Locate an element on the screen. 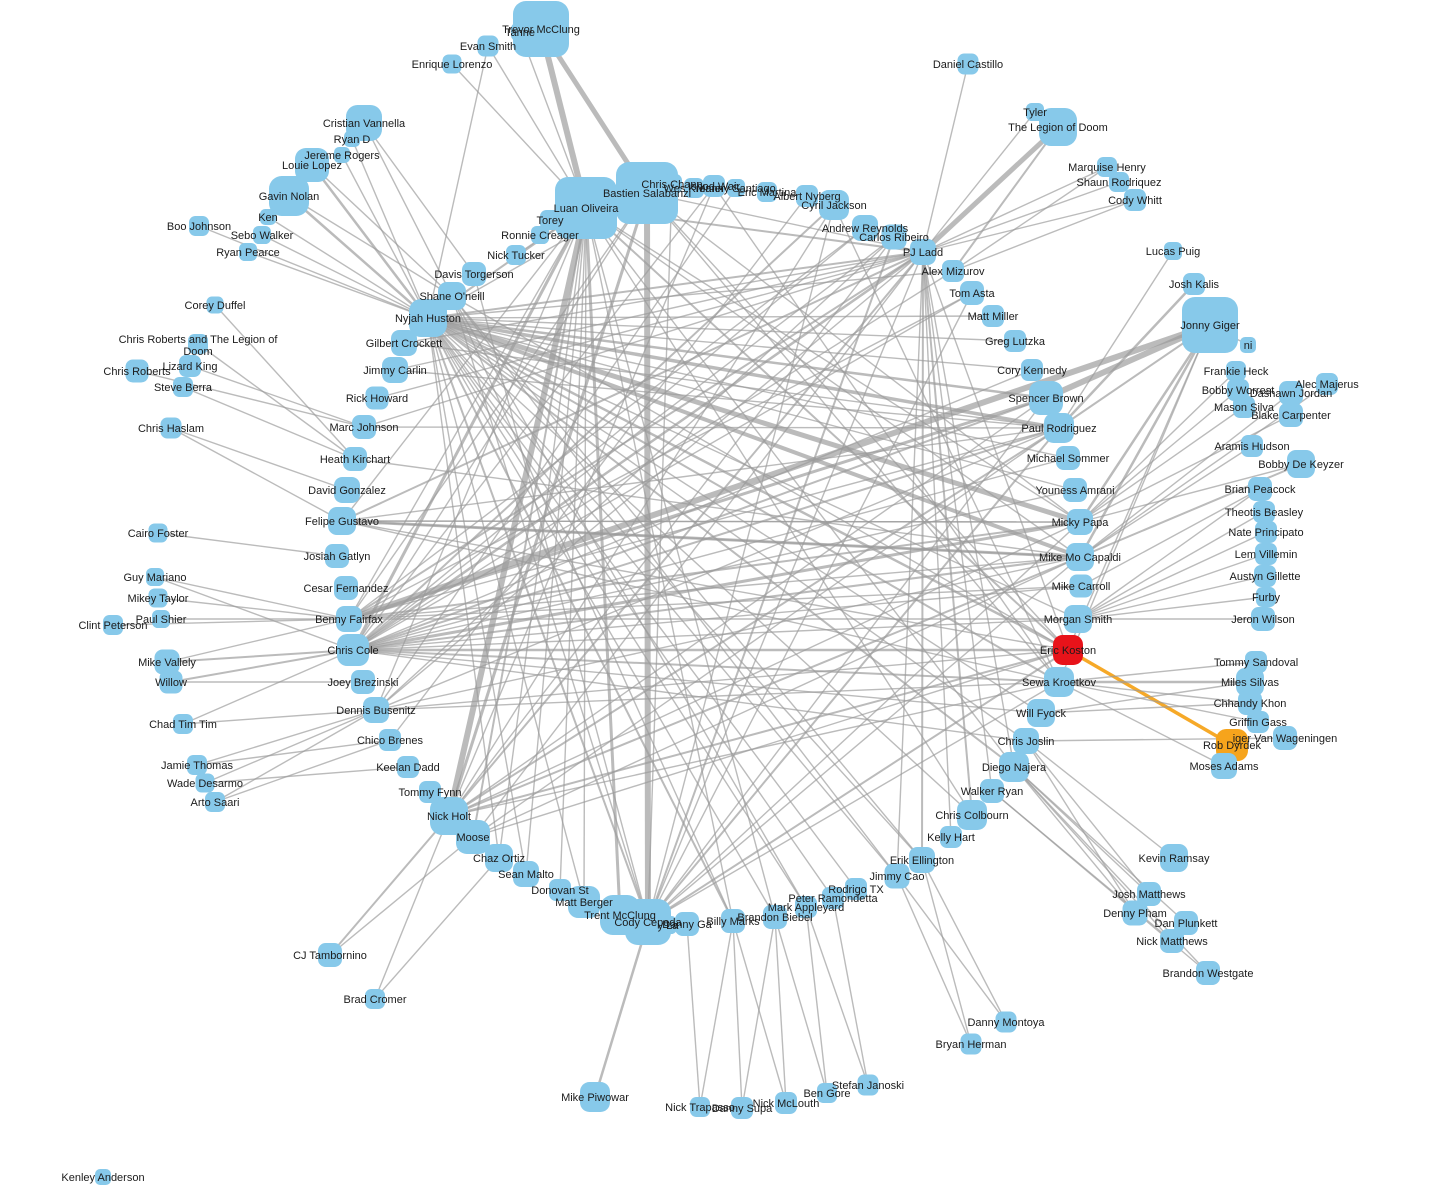  node-furby is located at coordinates (1266, 597).